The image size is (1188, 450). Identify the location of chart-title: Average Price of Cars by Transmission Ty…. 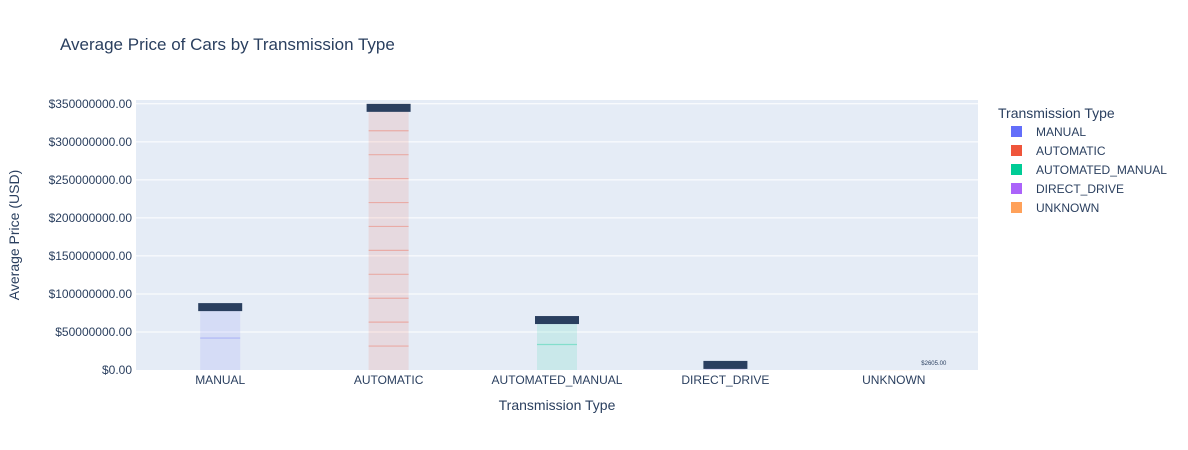
(227, 44).